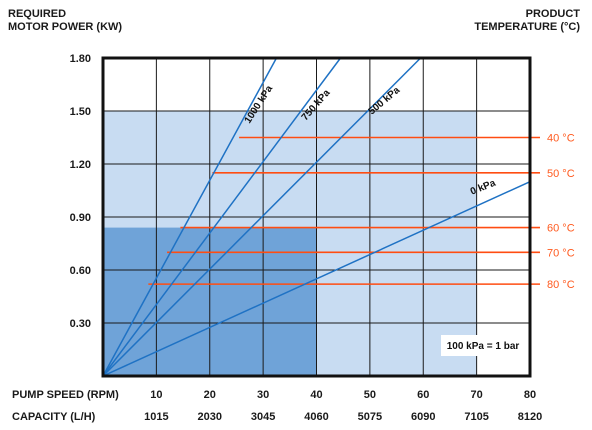 This screenshot has width=592, height=430. I want to click on y-tick-label: 1.50, so click(80, 112).